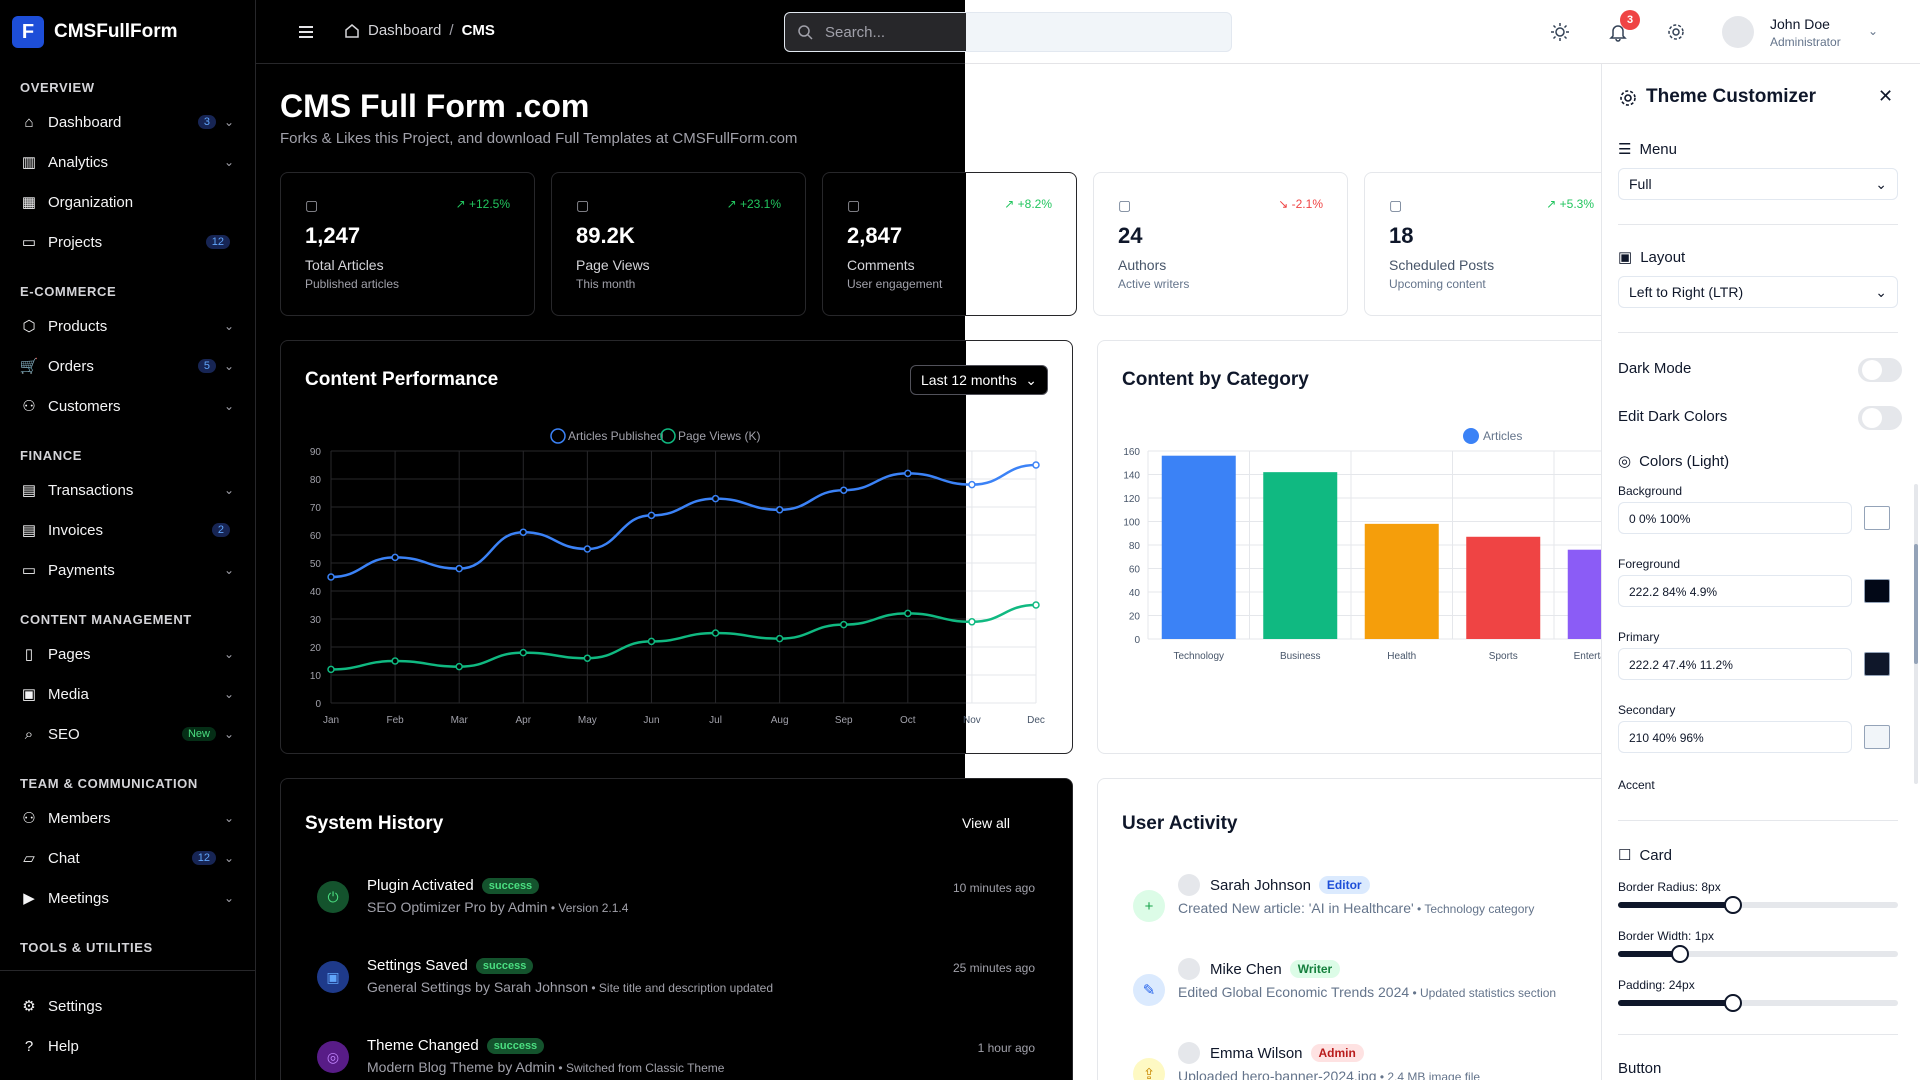  Describe the element at coordinates (1570, 204) in the screenshot. I see `stat-change: ↗ +5.3%` at that location.